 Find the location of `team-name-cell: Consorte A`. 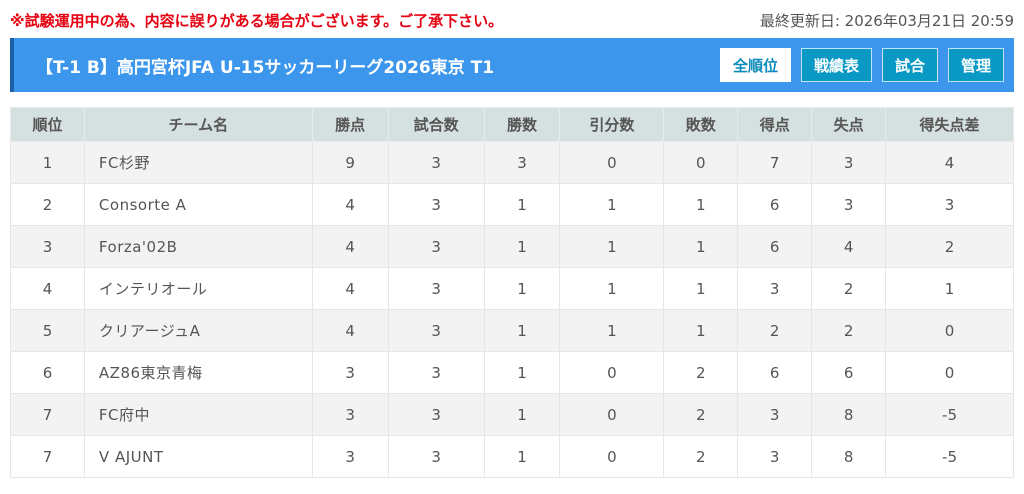

team-name-cell: Consorte A is located at coordinates (198, 204).